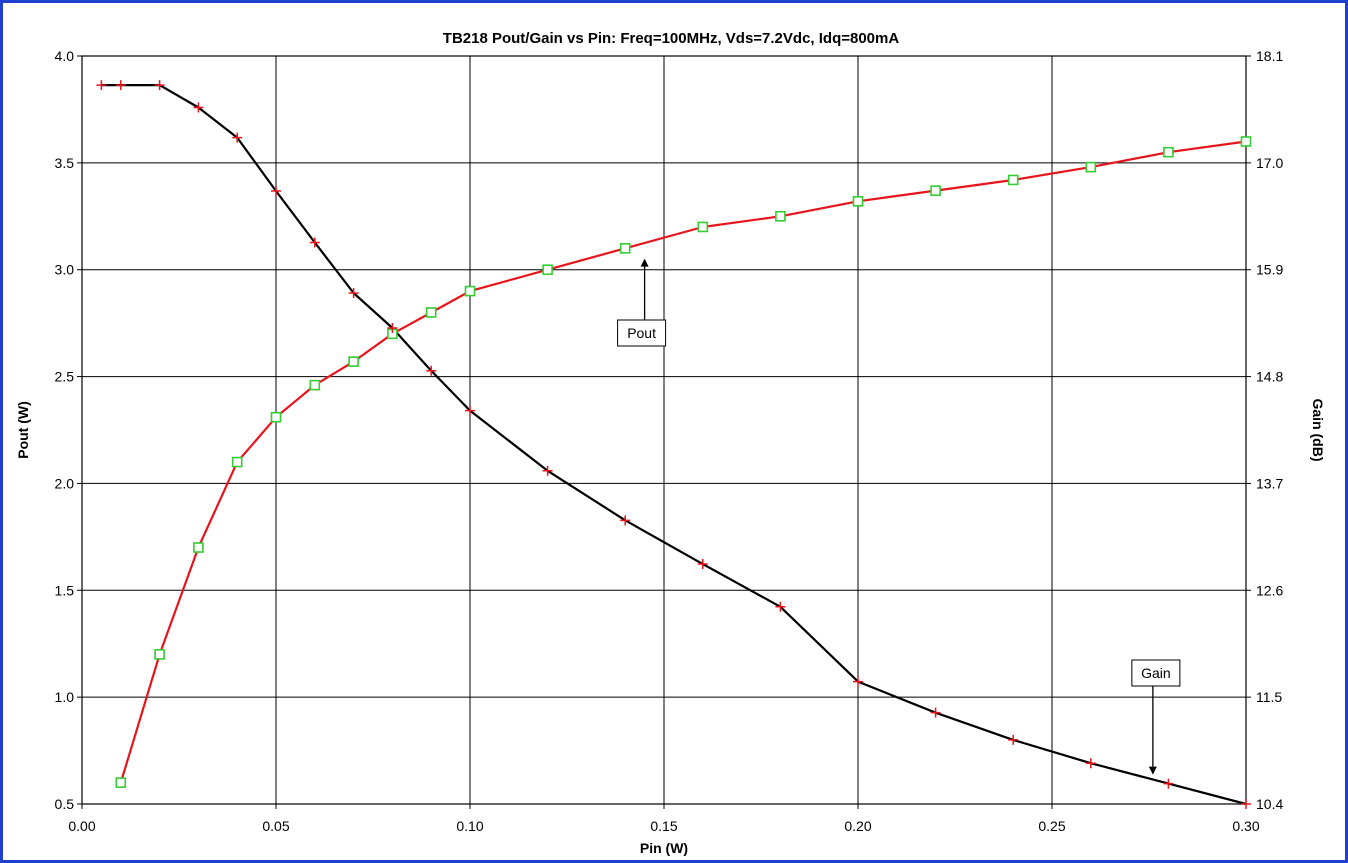 The image size is (1348, 863). What do you see at coordinates (1269, 270) in the screenshot?
I see `y2-tick-label: 15.9` at bounding box center [1269, 270].